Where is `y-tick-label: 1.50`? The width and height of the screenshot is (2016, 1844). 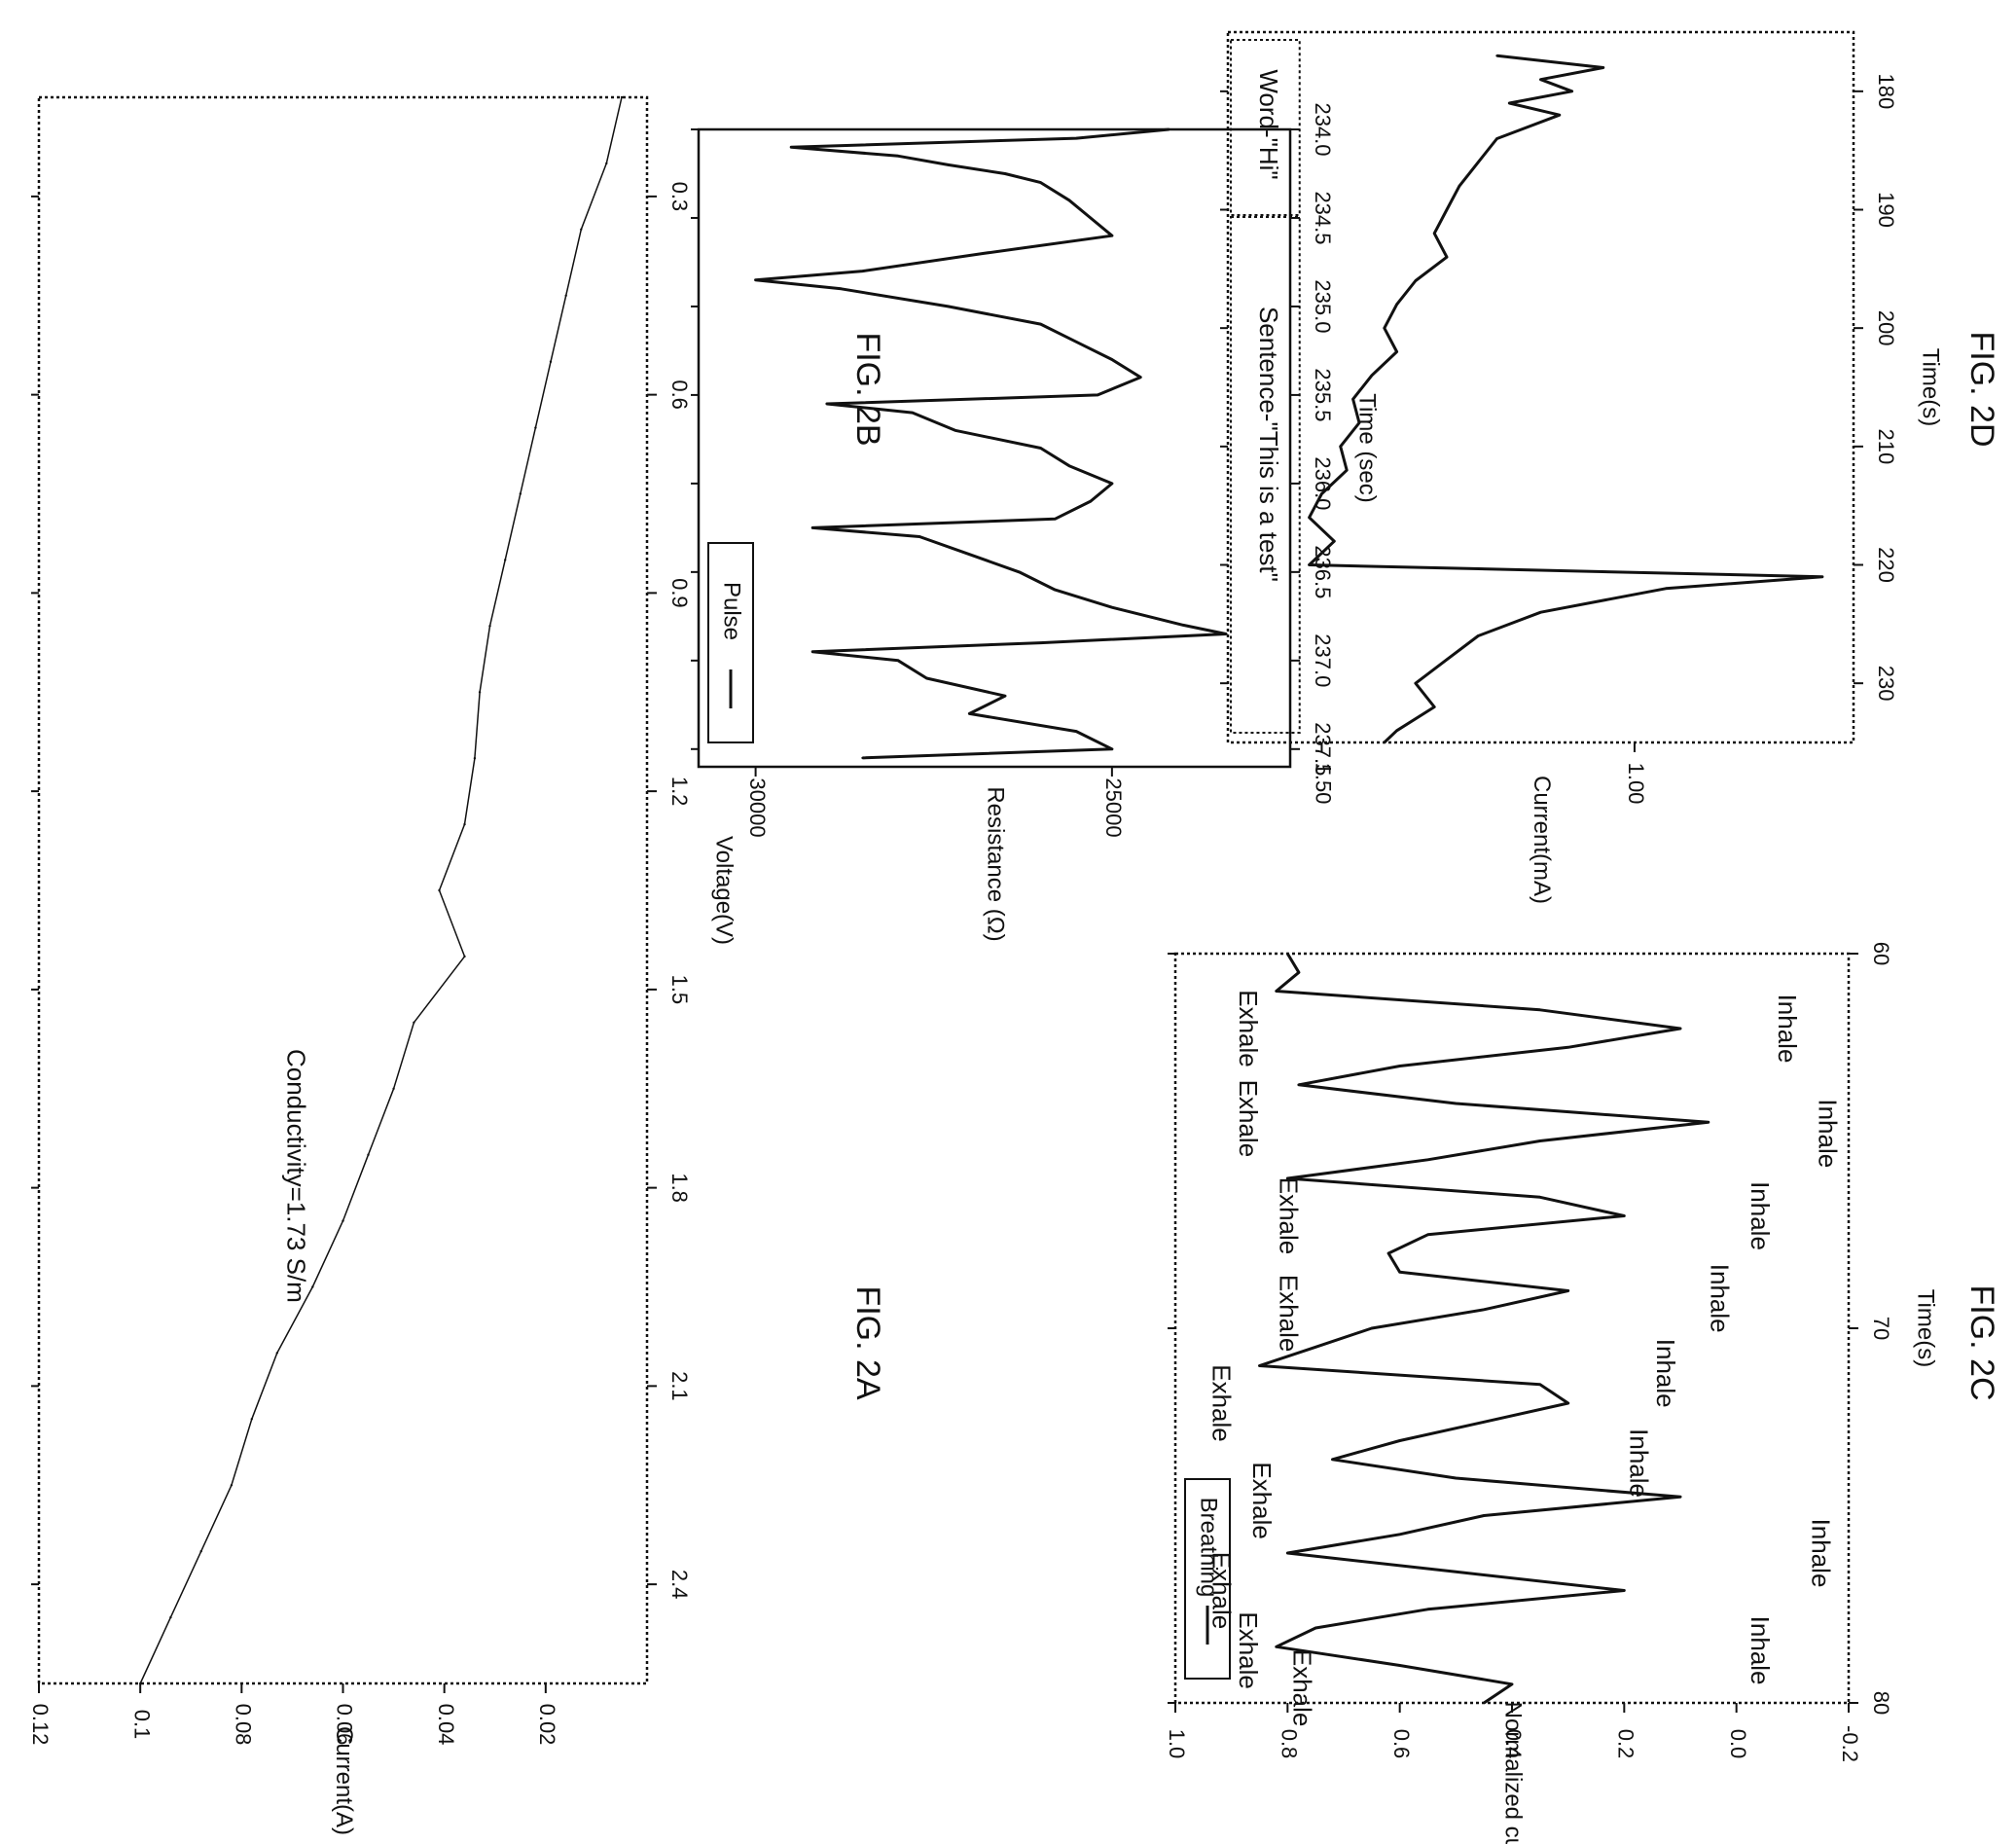
y-tick-label: 1.50 is located at coordinates (1324, 784).